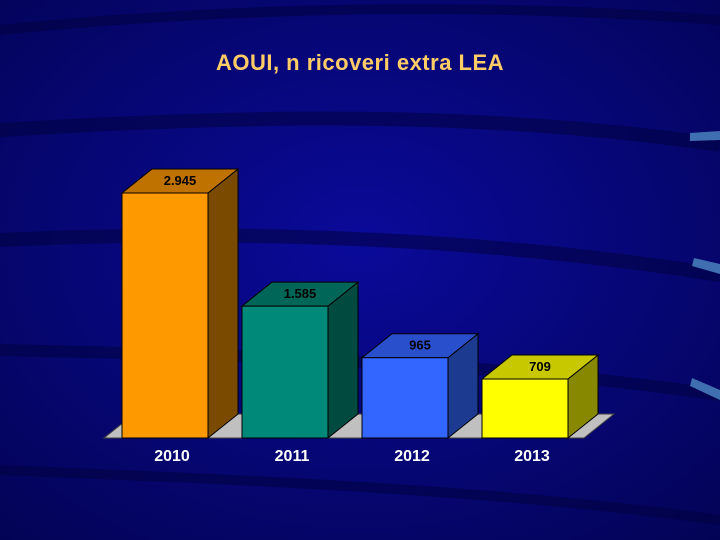 This screenshot has height=540, width=720. What do you see at coordinates (172, 456) in the screenshot?
I see `category-label: 2010` at bounding box center [172, 456].